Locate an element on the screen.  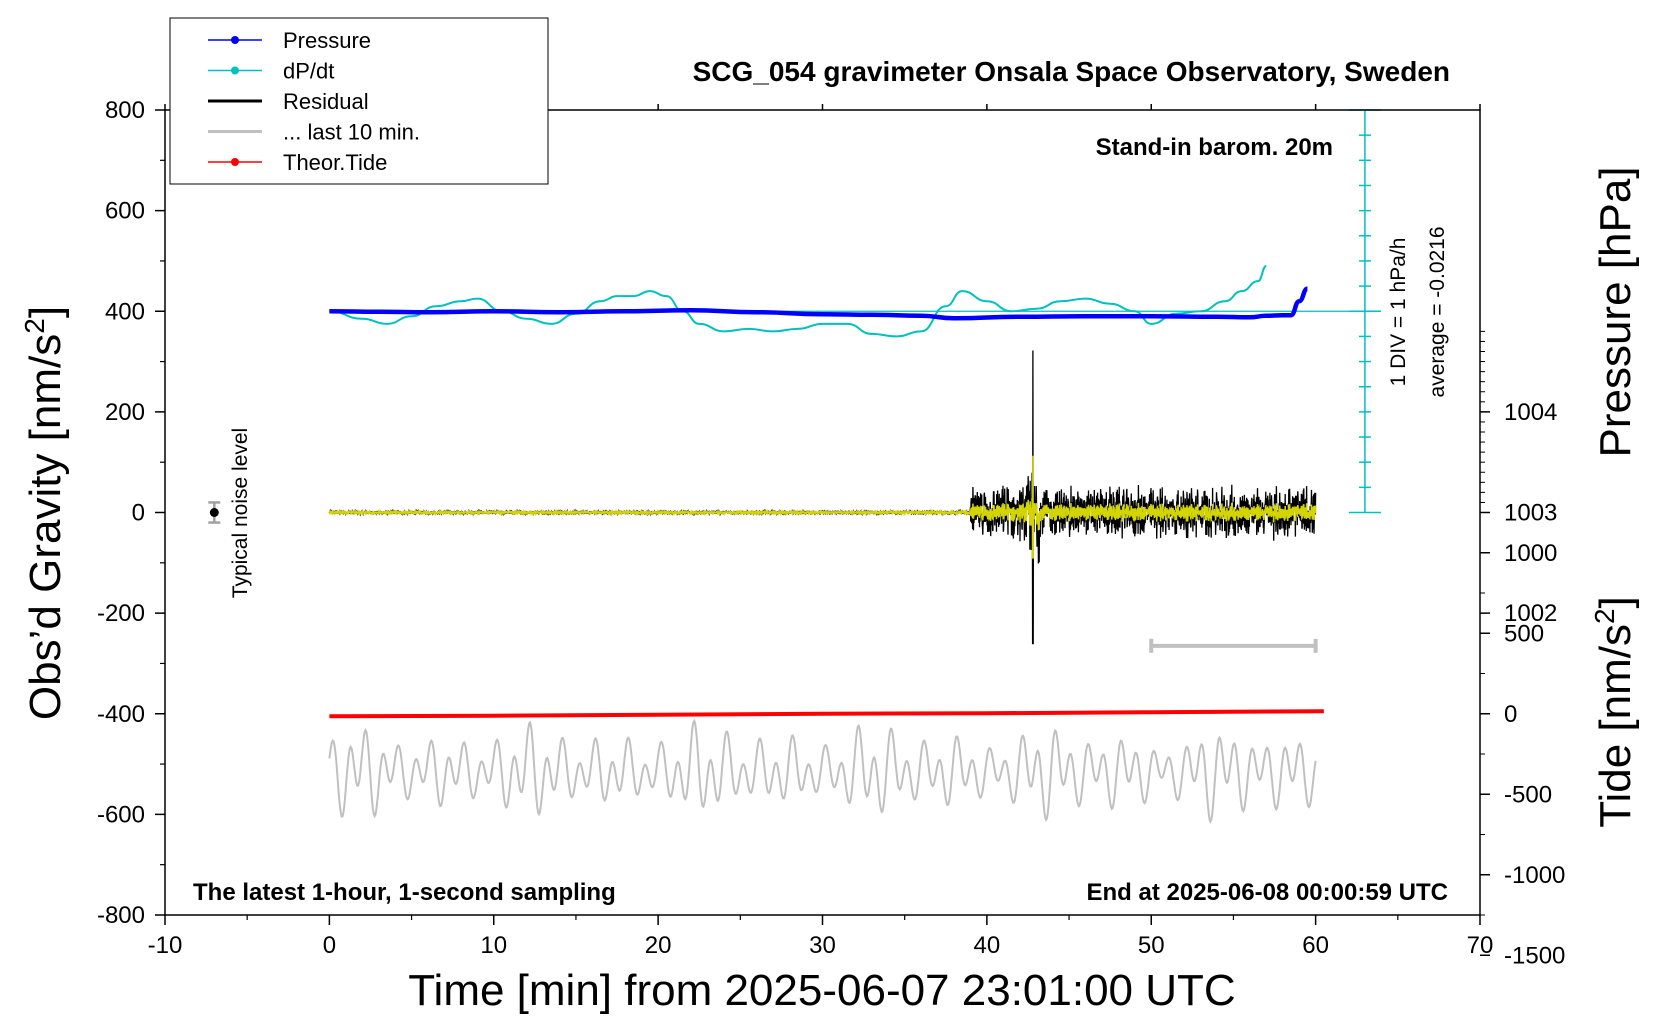
y-tick-label: -600 is located at coordinates (121, 814).